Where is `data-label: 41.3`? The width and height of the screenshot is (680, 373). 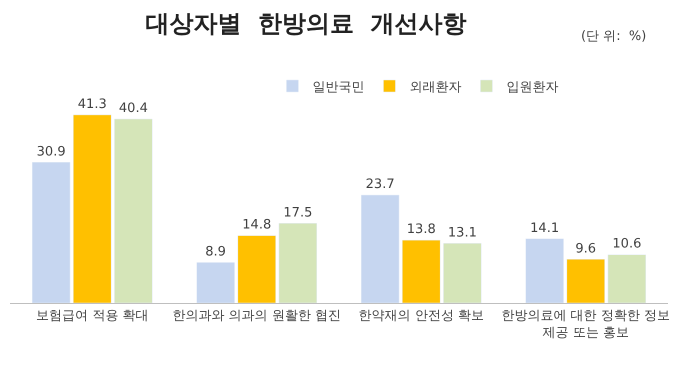
data-label: 41.3 is located at coordinates (92, 104).